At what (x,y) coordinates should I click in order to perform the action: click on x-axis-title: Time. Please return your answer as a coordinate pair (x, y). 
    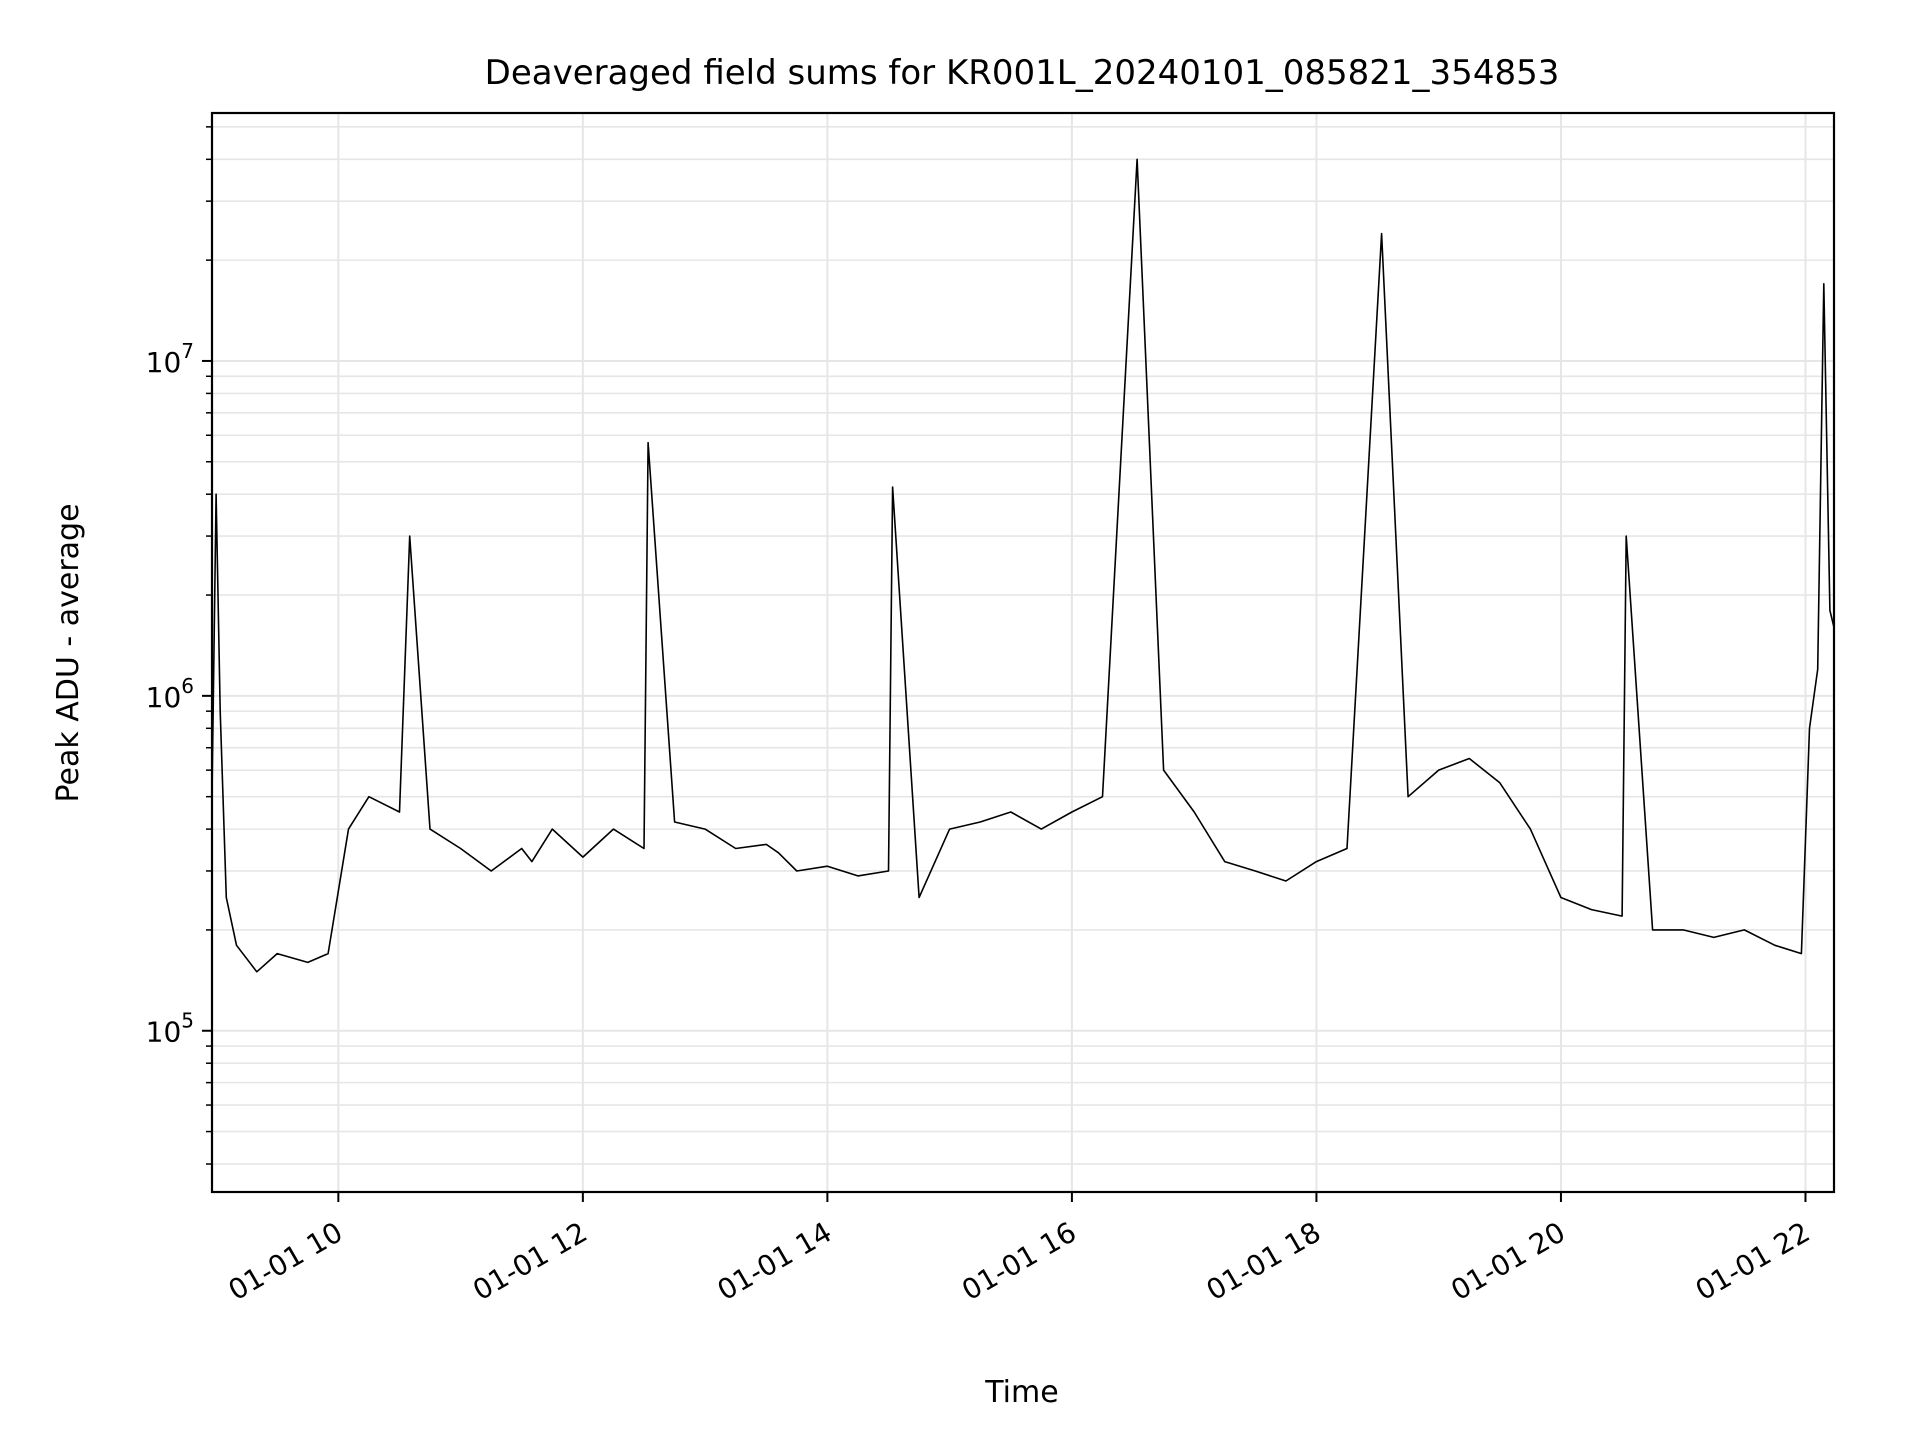
    Looking at the image, I should click on (1021, 1392).